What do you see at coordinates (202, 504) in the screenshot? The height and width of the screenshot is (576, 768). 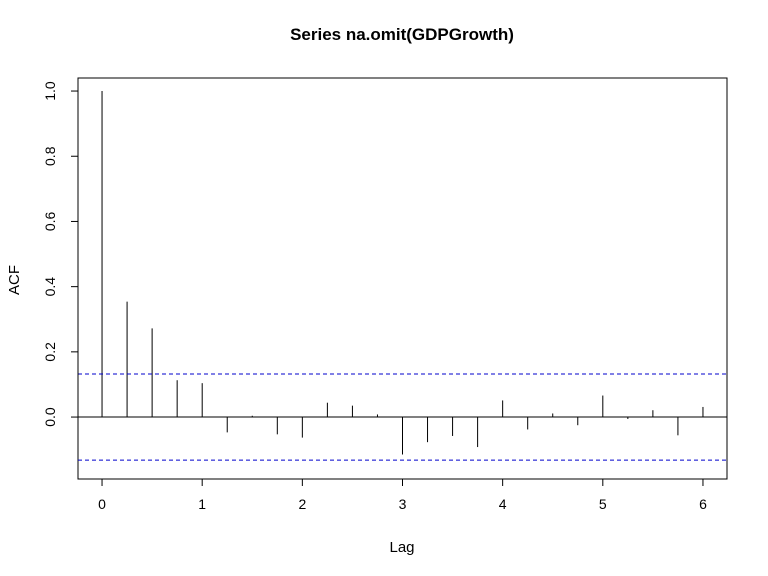 I see `x-tick-label: 1` at bounding box center [202, 504].